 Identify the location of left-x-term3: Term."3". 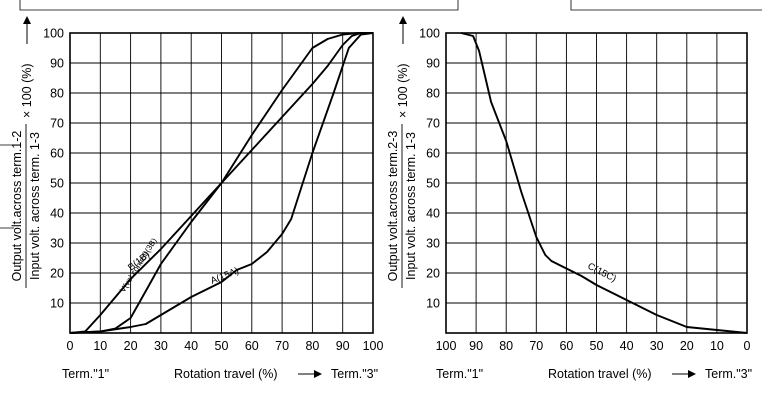
(354, 374).